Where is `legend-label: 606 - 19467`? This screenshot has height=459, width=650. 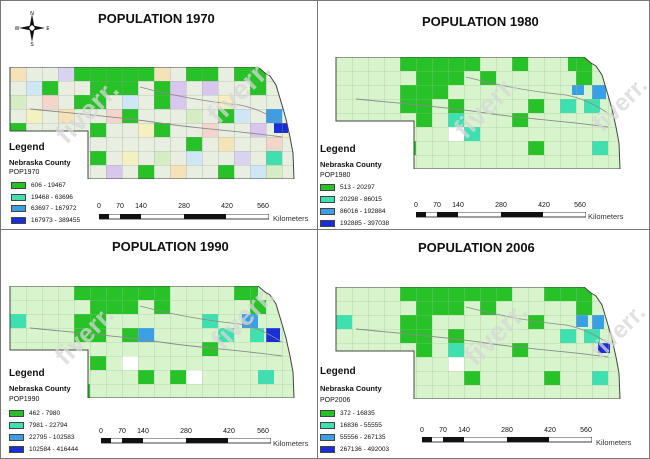
legend-label: 606 - 19467 is located at coordinates (48, 185).